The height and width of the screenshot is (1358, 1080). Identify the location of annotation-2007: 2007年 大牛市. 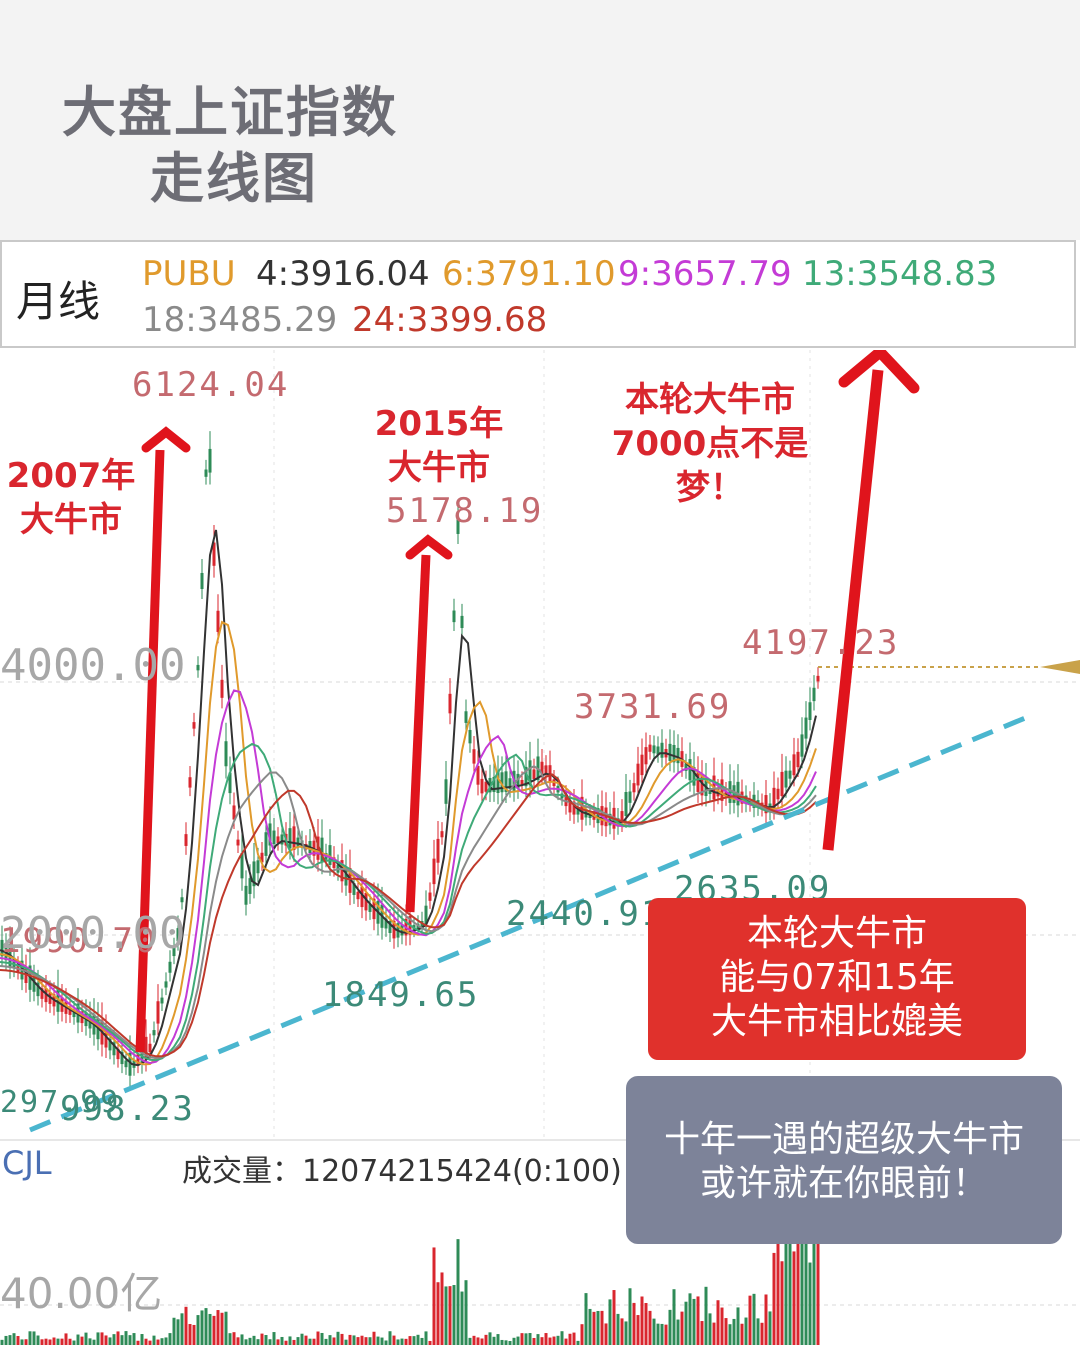
(71, 498).